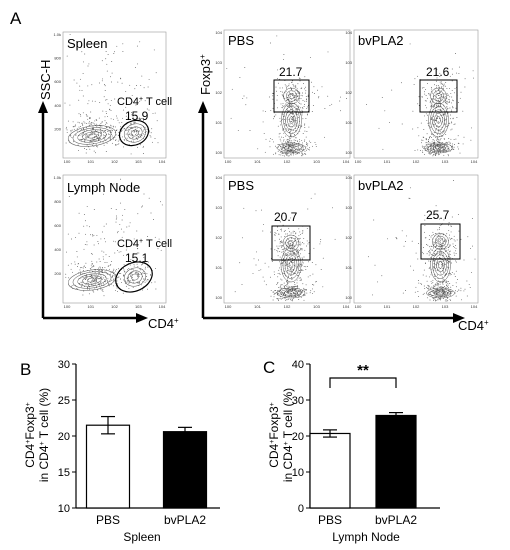  I want to click on flow-plot-pbs-bottom-frame, so click(287, 239).